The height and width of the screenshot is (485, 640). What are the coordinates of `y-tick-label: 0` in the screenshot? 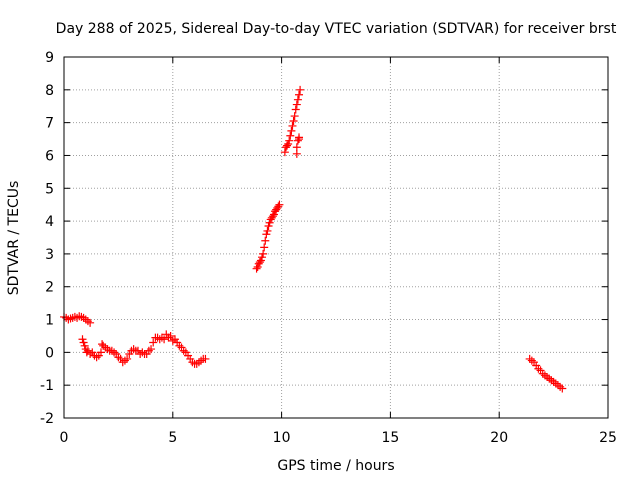 It's located at (49, 353).